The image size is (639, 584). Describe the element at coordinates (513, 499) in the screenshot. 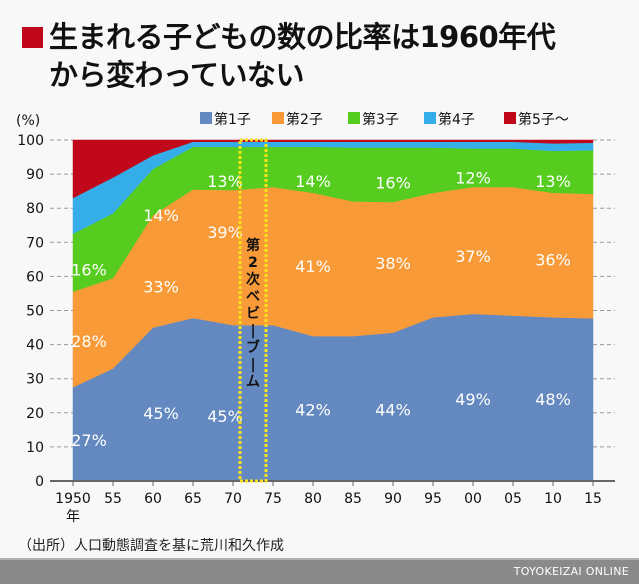

I see `x-tick-label: 05` at that location.